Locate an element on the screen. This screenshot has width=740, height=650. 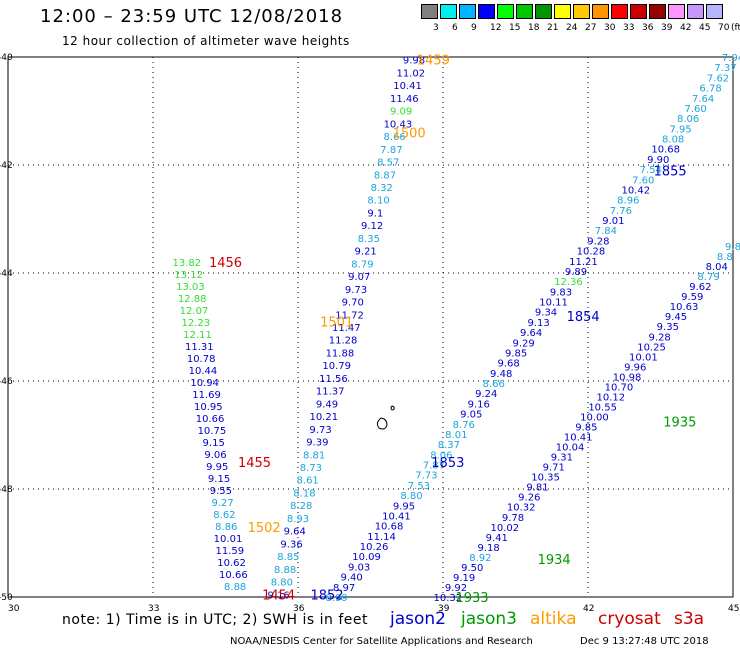
swh-value: 9.62 is located at coordinates (700, 287).